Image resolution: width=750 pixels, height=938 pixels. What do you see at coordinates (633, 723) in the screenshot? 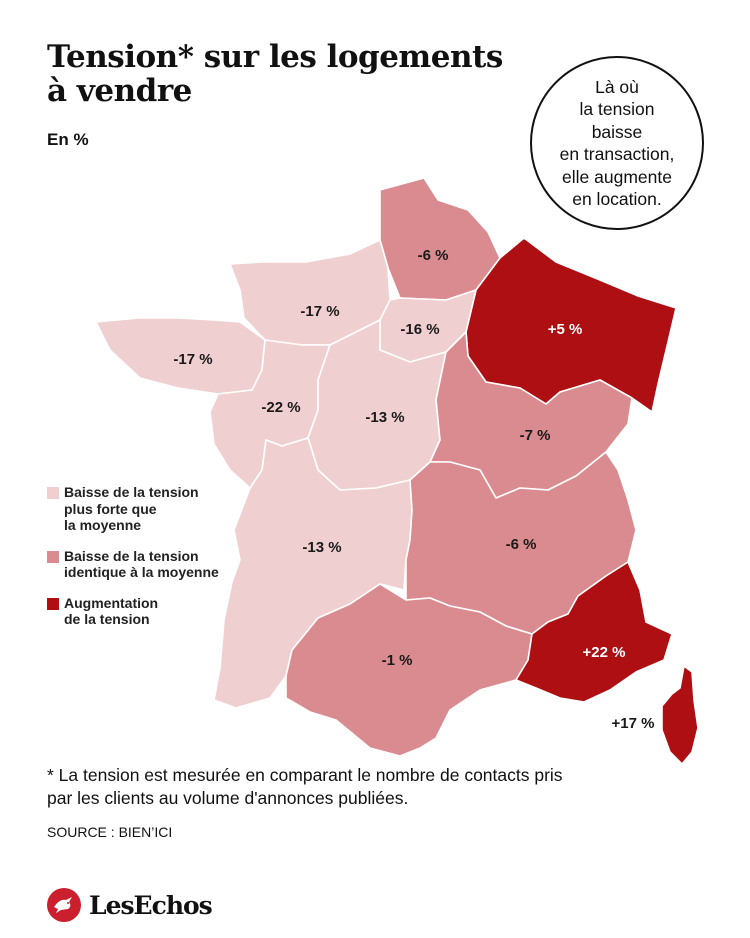
I see `region-label-corse: +17 %` at bounding box center [633, 723].